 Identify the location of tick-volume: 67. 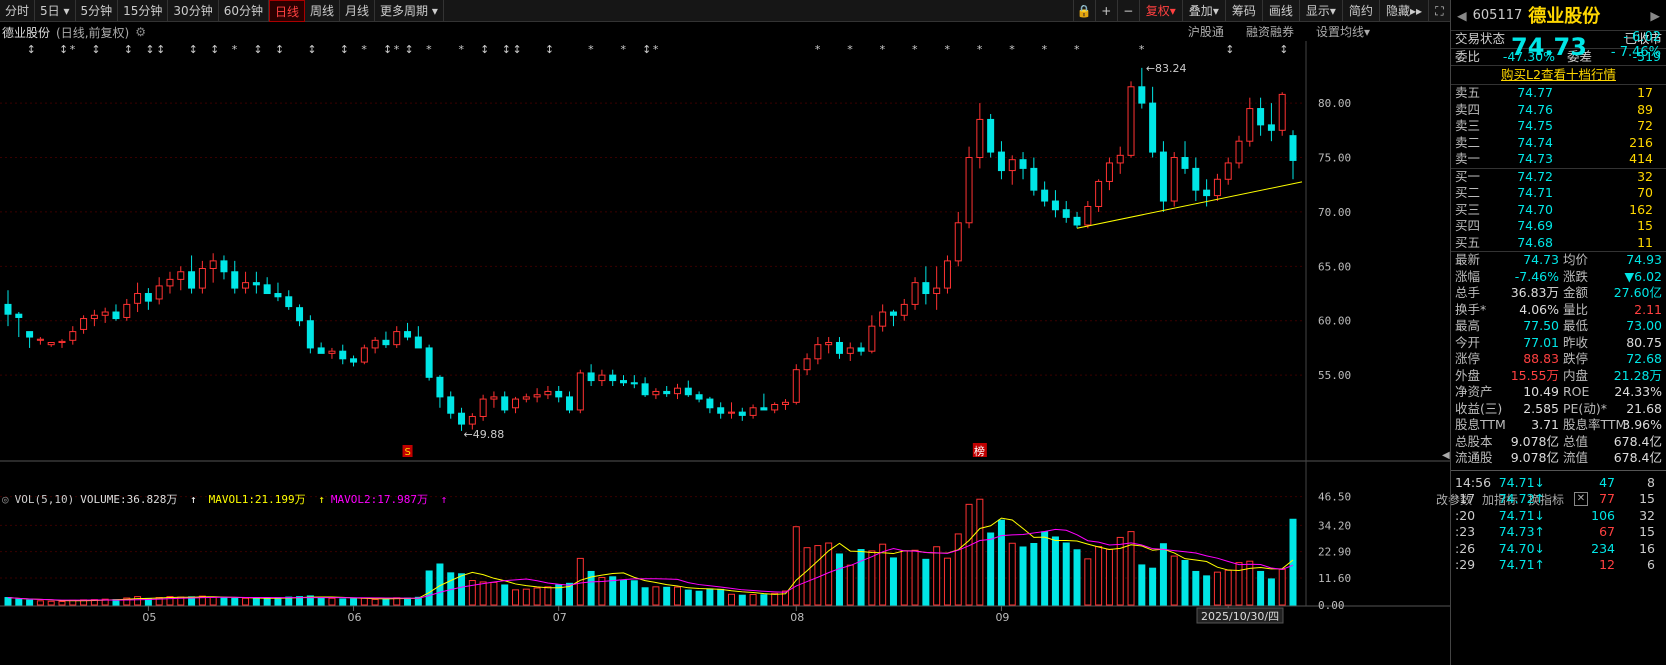
(1607, 531).